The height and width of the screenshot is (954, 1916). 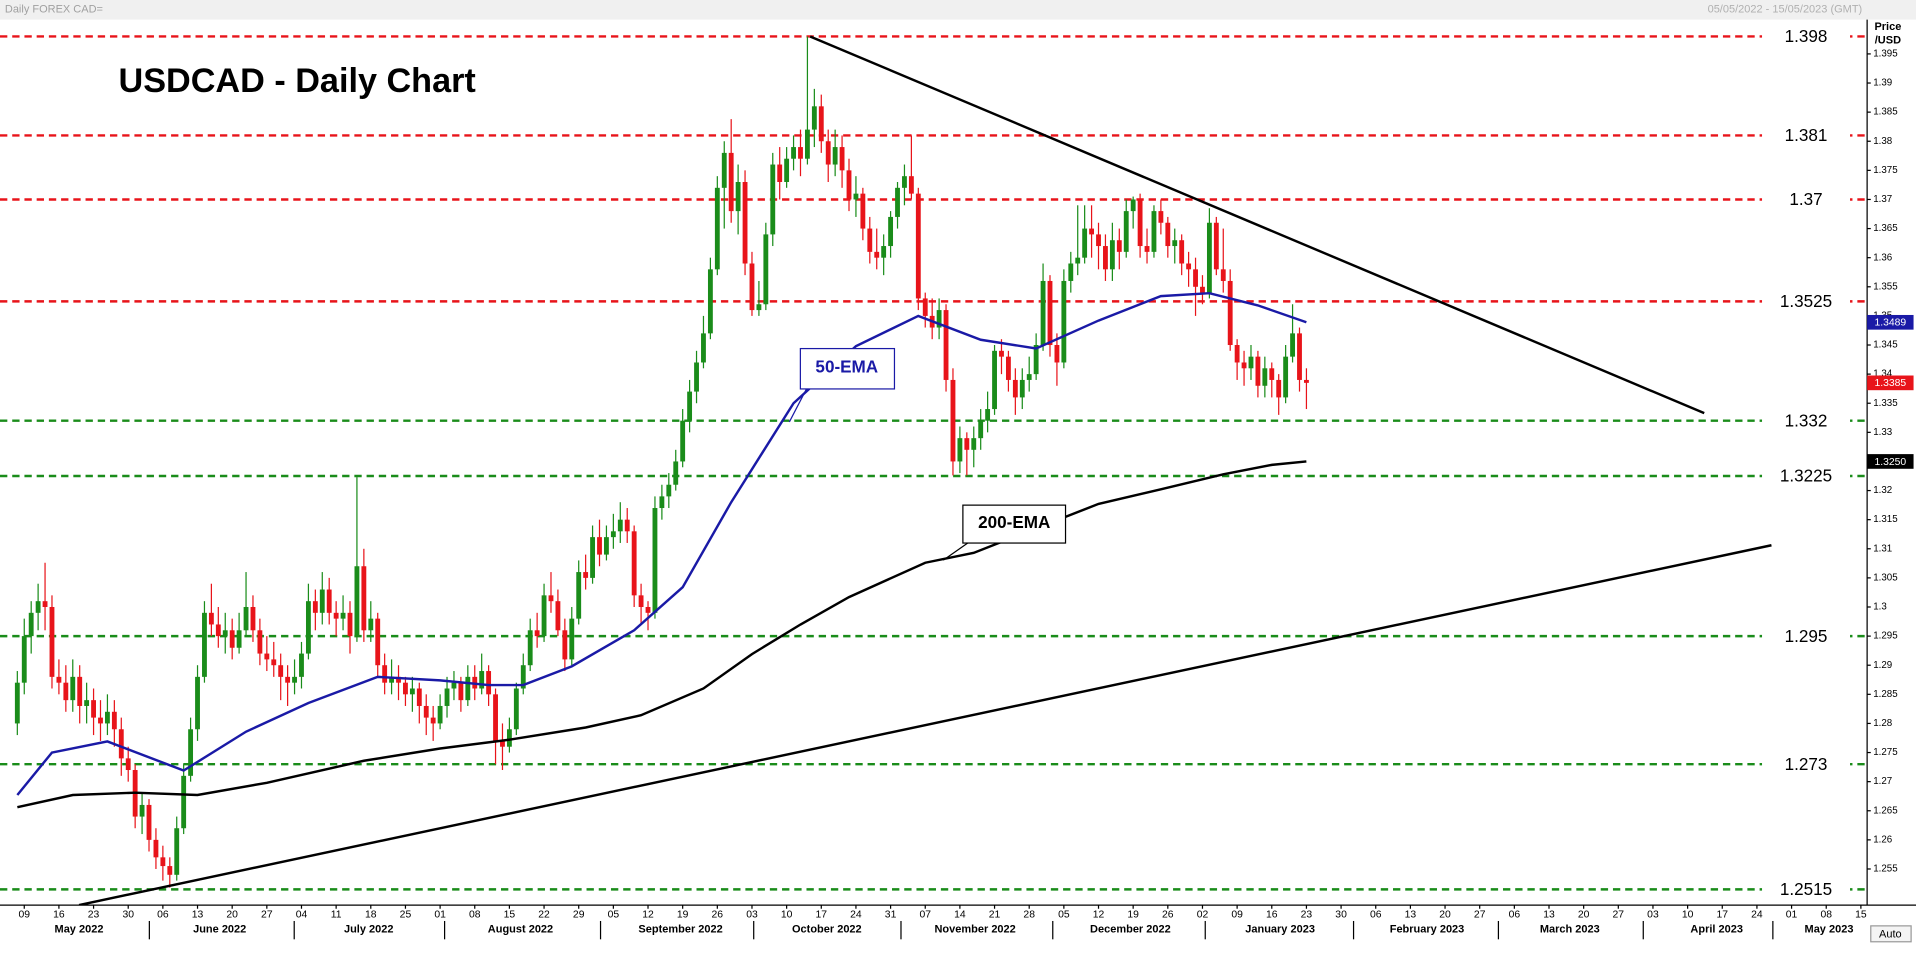 What do you see at coordinates (1885, 403) in the screenshot?
I see `y-tick-label: 1.335` at bounding box center [1885, 403].